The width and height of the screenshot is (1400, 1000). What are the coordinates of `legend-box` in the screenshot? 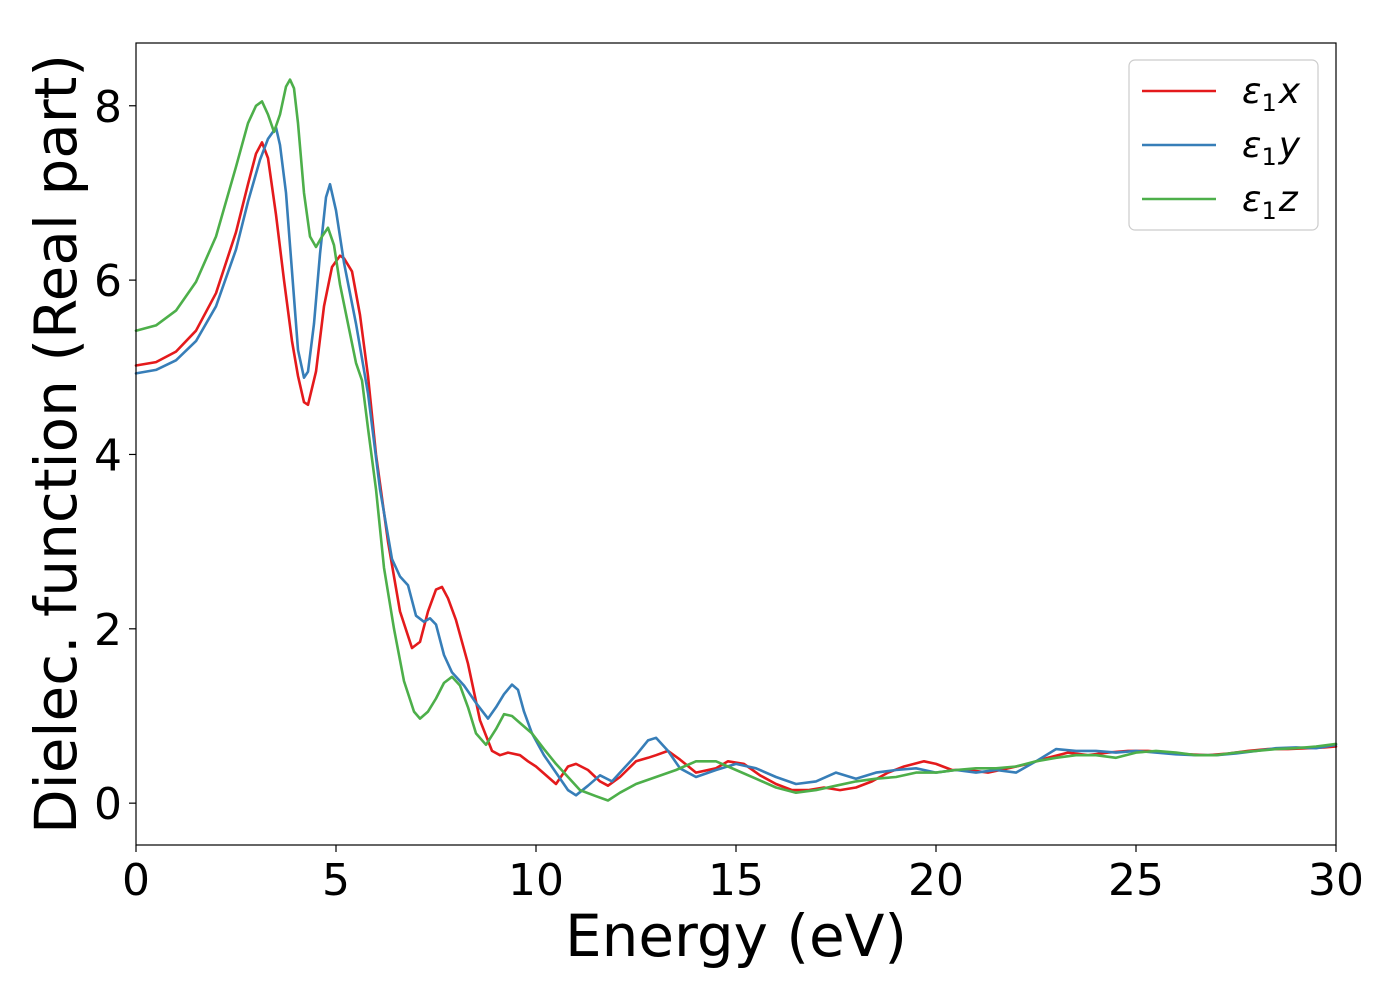 It's located at (1223, 145).